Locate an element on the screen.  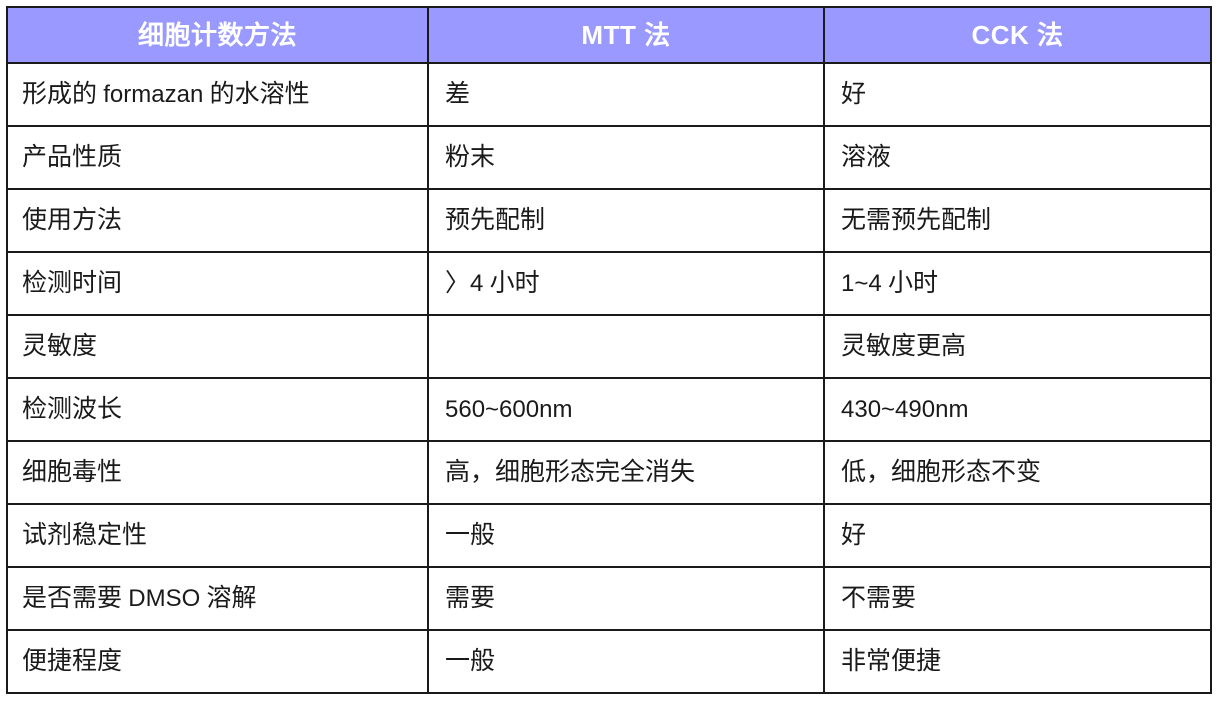
table-cell-cck: 低，细胞形态不变 is located at coordinates (1017, 472).